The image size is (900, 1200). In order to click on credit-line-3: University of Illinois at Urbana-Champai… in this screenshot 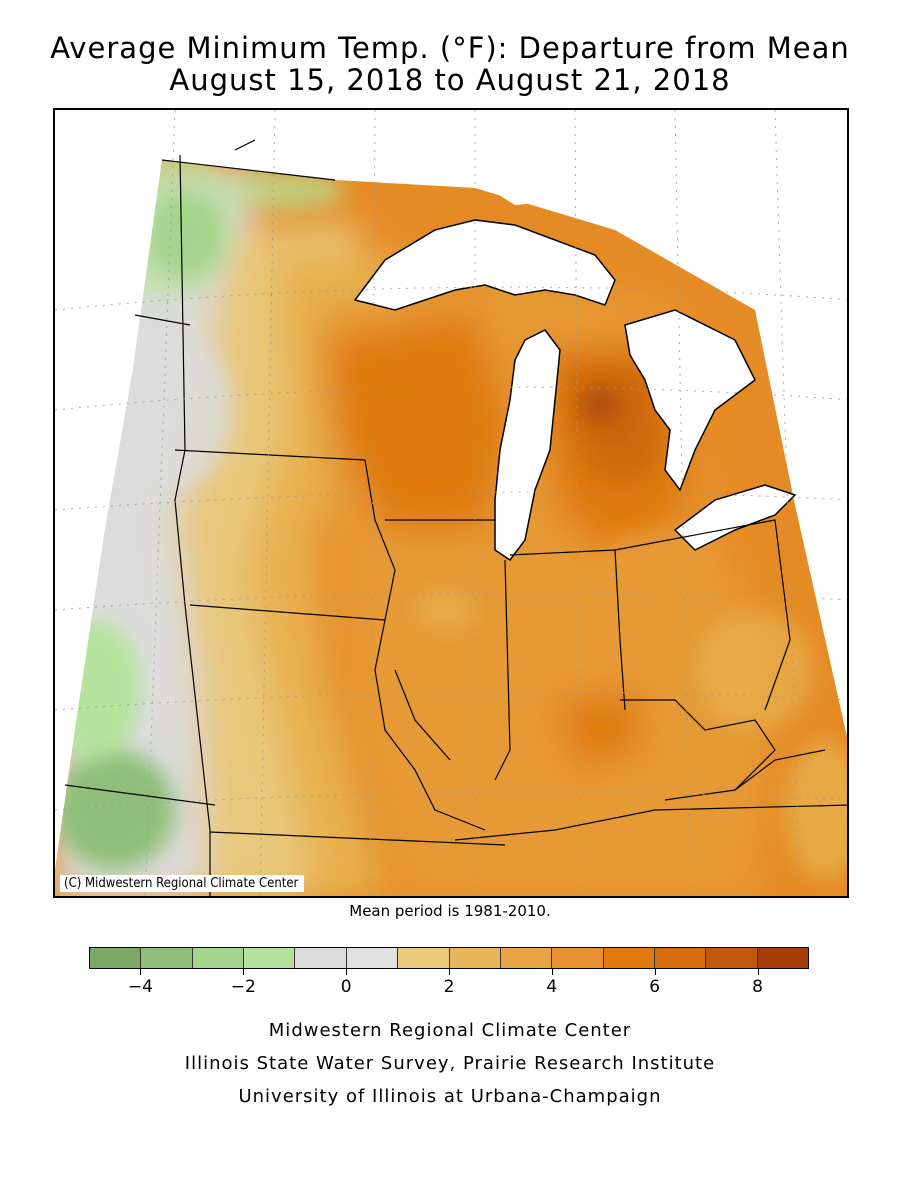, I will do `click(450, 1096)`.